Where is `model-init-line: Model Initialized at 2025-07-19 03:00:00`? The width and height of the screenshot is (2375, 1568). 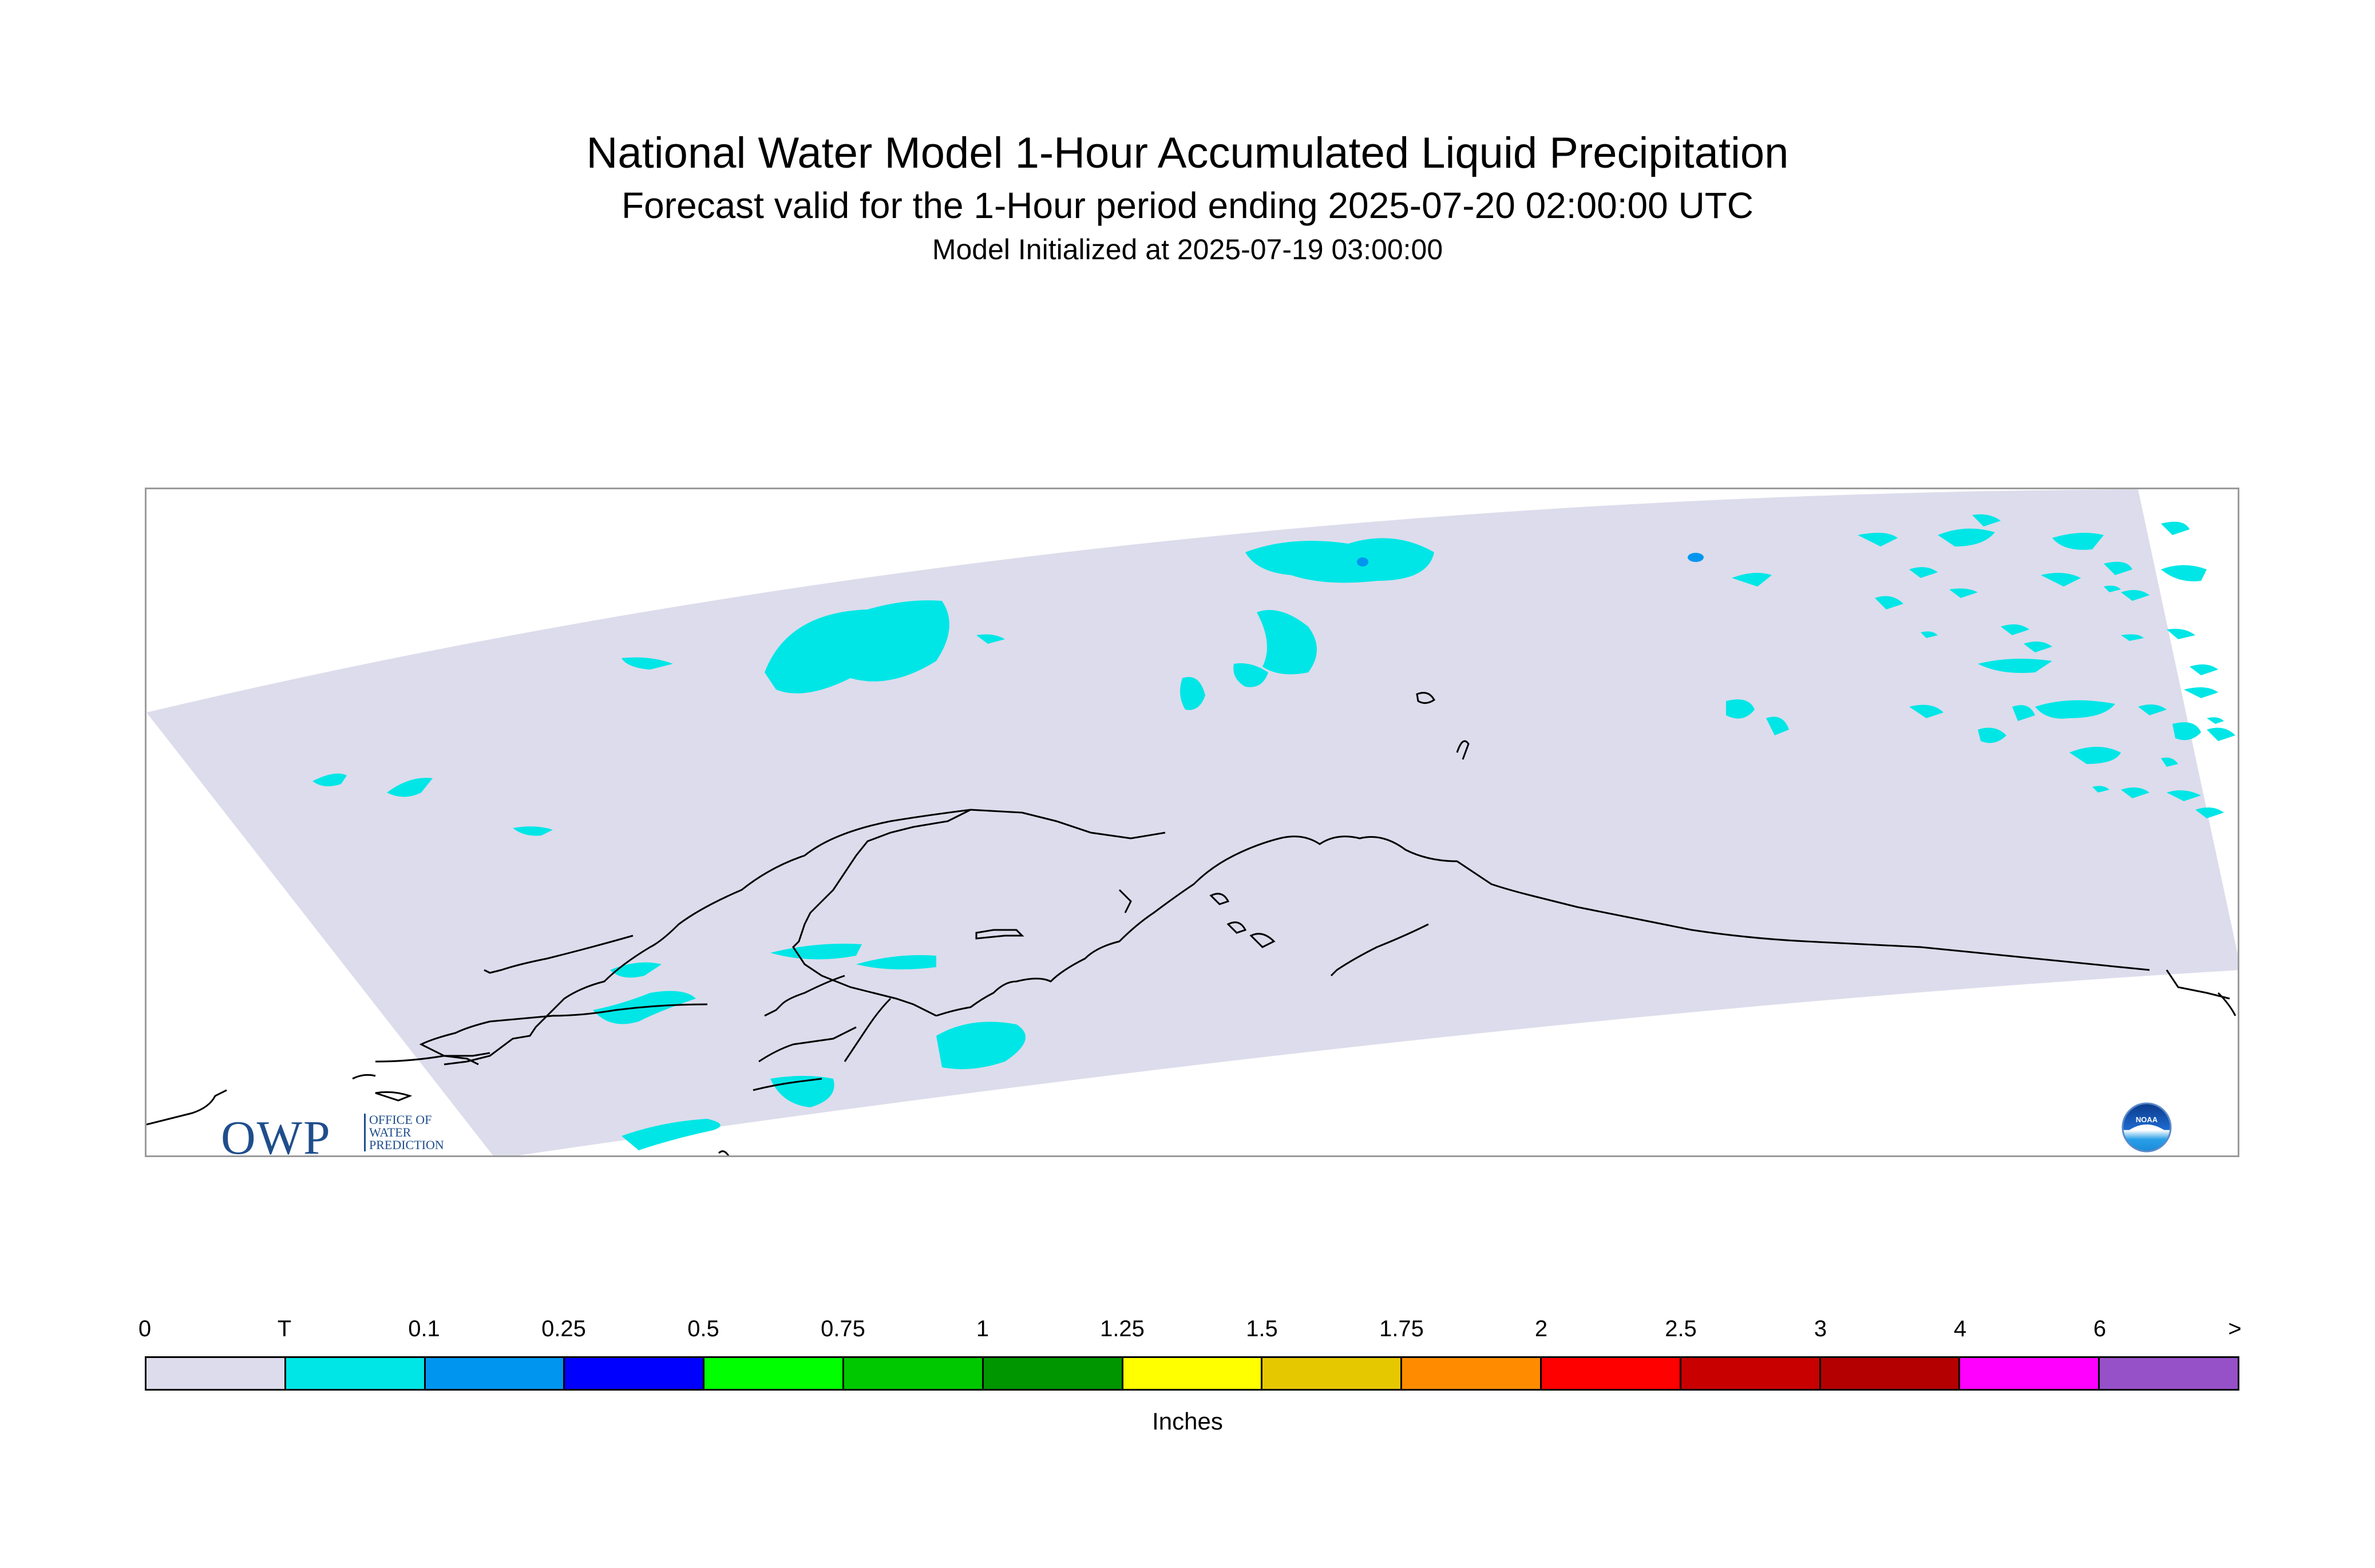
model-init-line: Model Initialized at 2025-07-19 03:00:00 is located at coordinates (1187, 249).